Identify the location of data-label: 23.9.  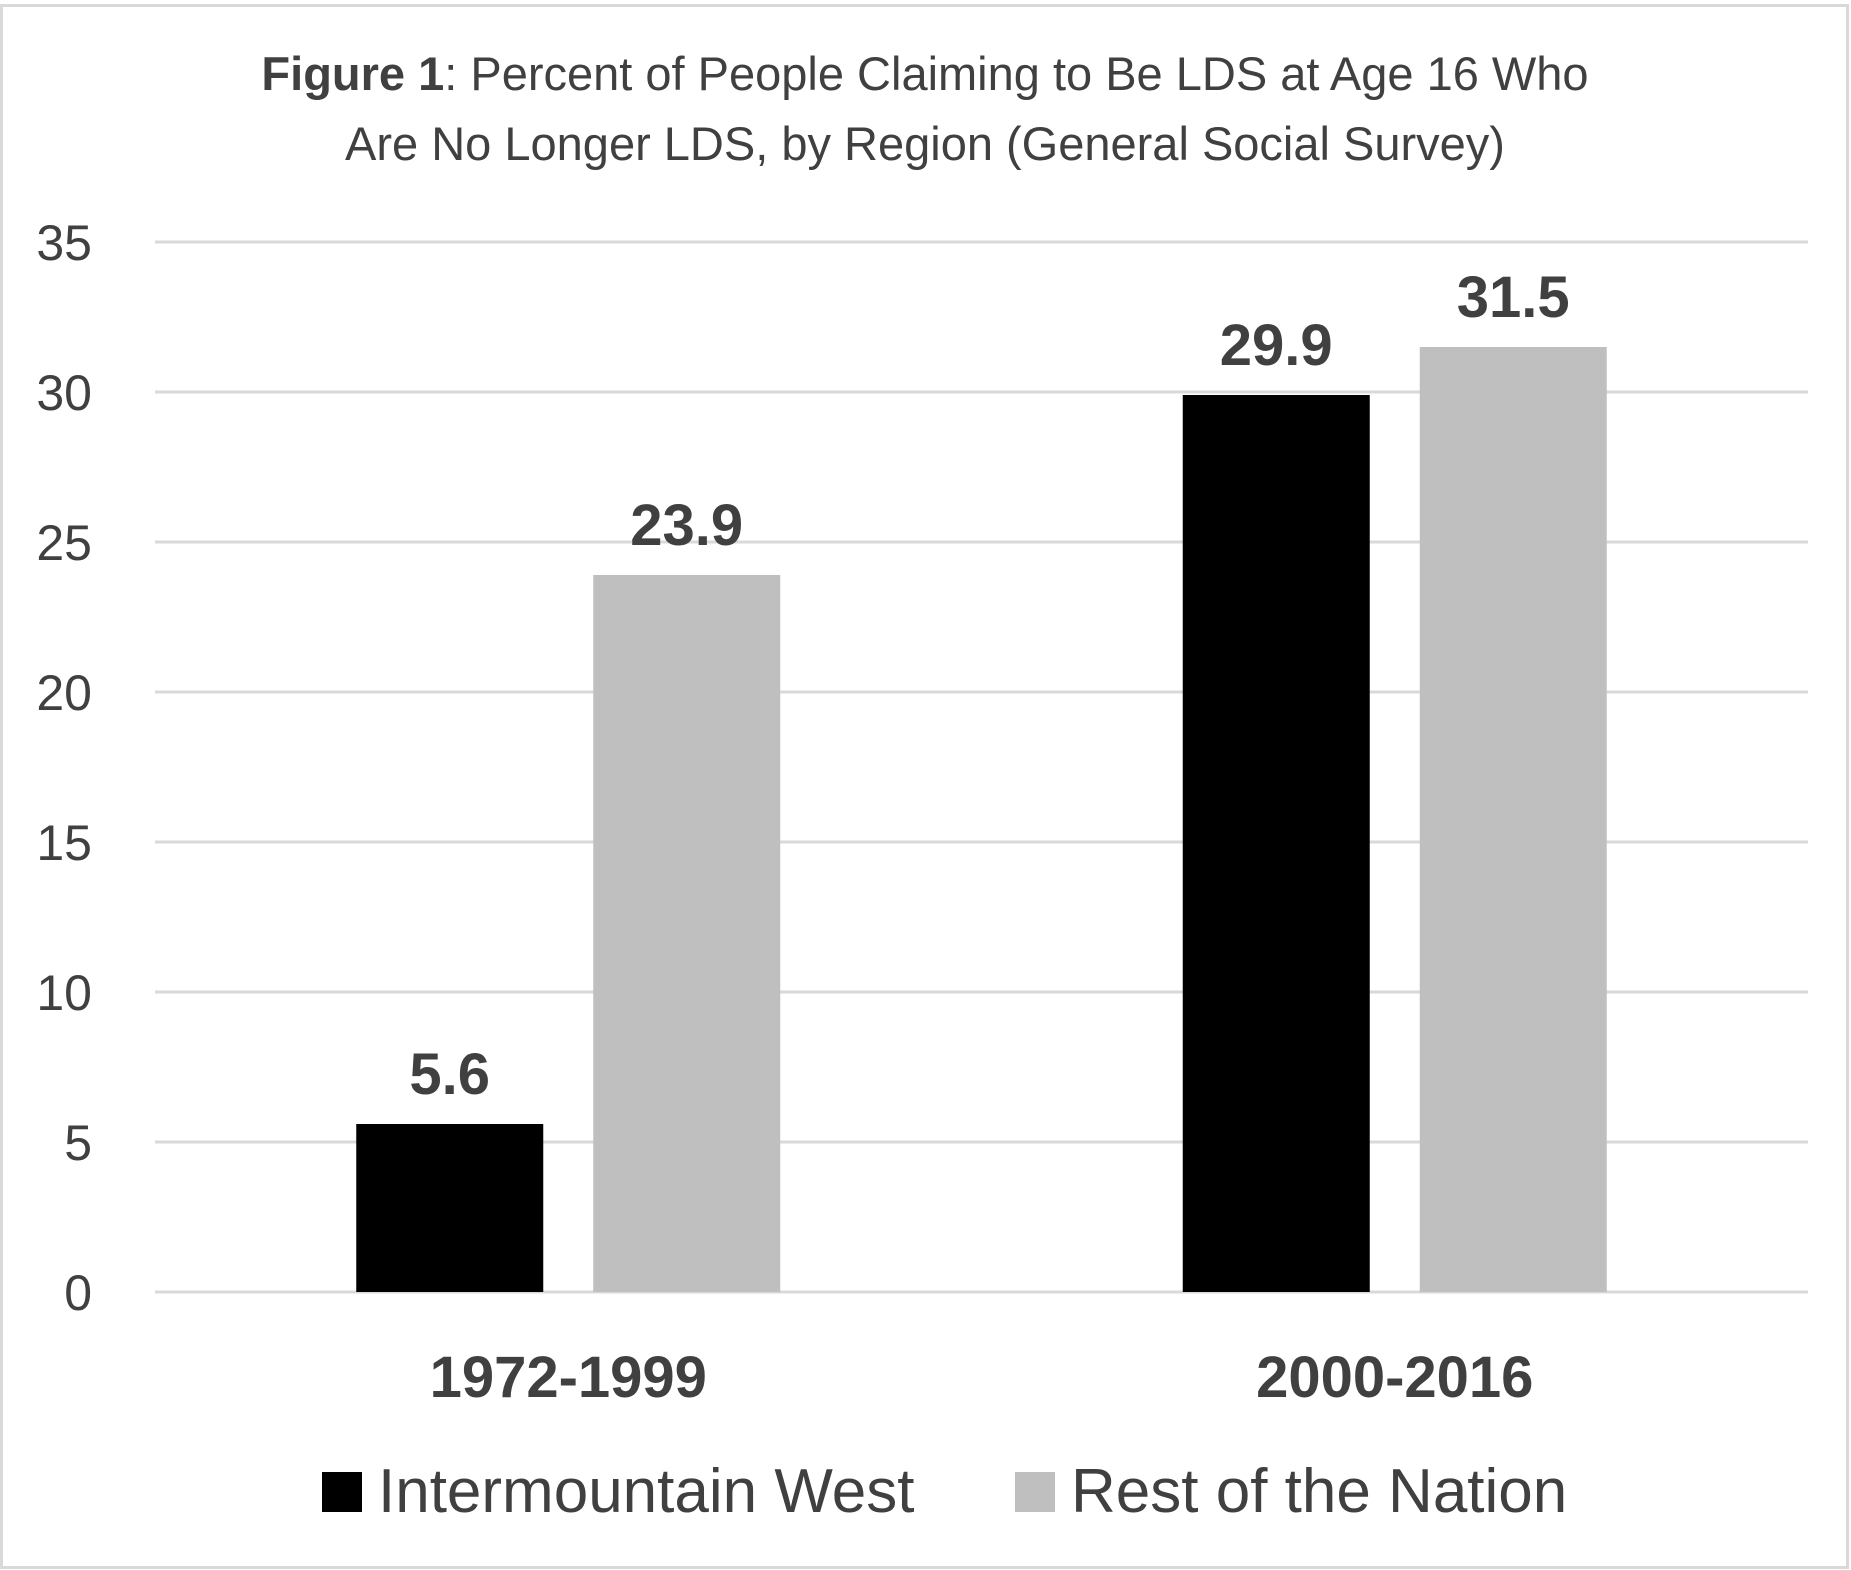
(686, 525).